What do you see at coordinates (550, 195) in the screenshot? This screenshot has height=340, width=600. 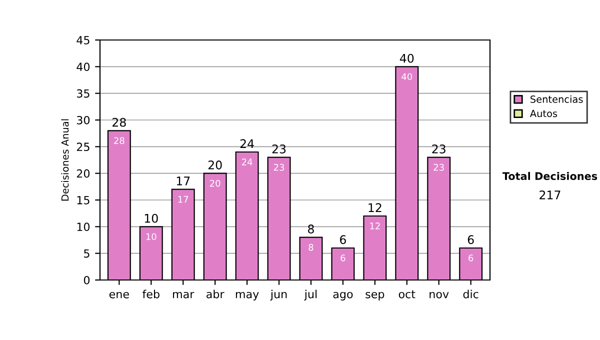 I see `text: 217` at bounding box center [550, 195].